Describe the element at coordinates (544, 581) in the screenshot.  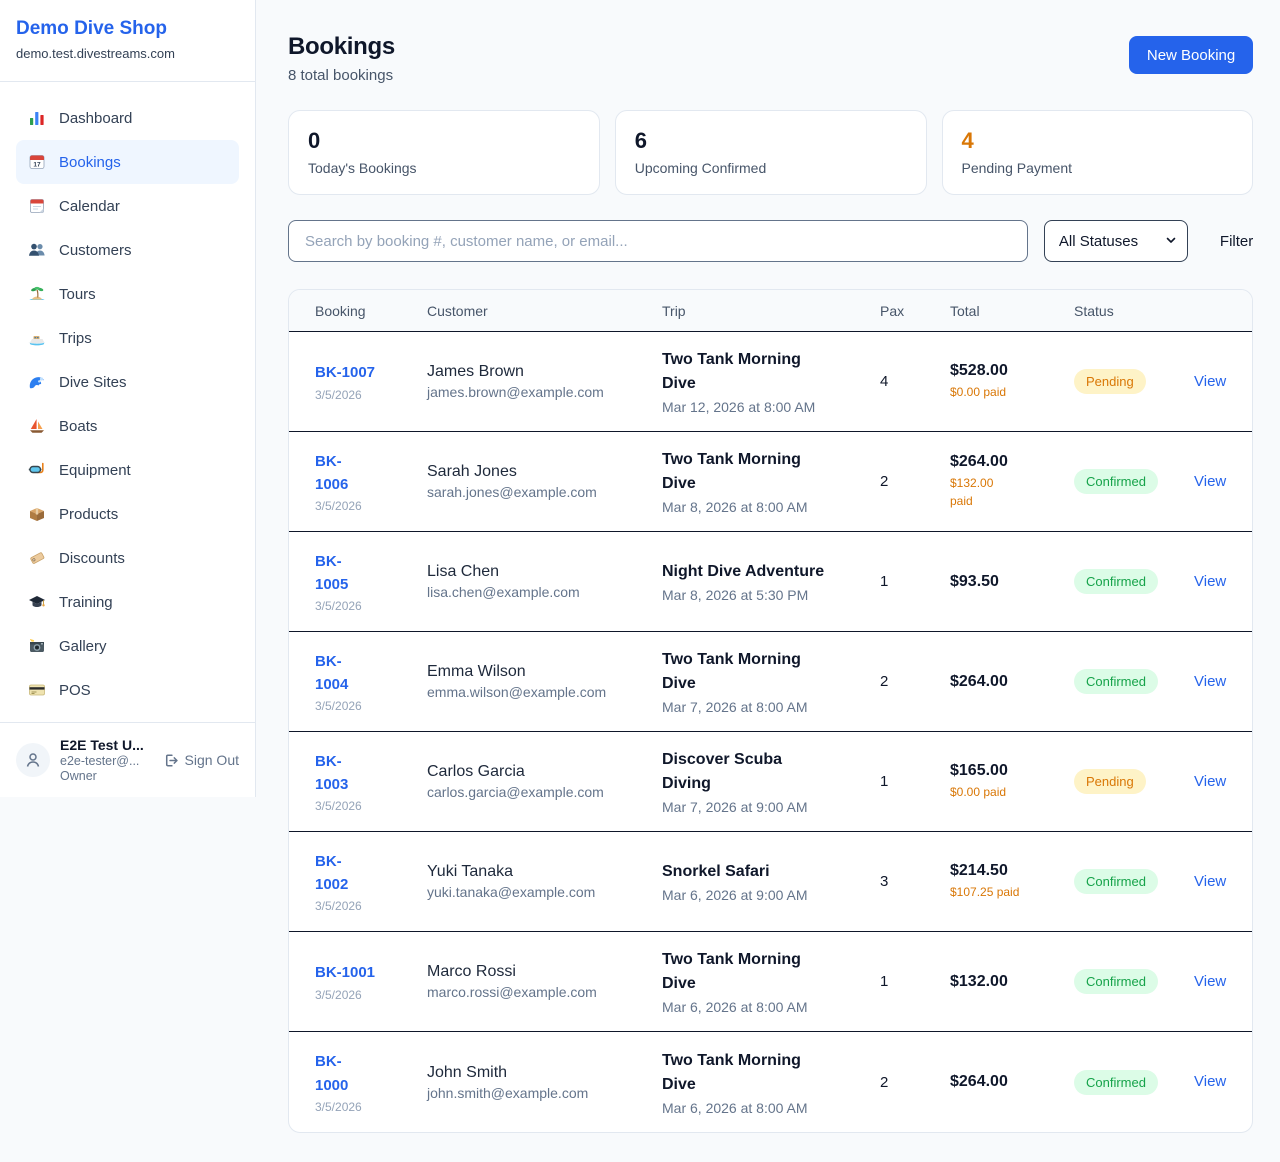
I see `customer-cell: Lisa Chen lisa.chen@example.com` at that location.